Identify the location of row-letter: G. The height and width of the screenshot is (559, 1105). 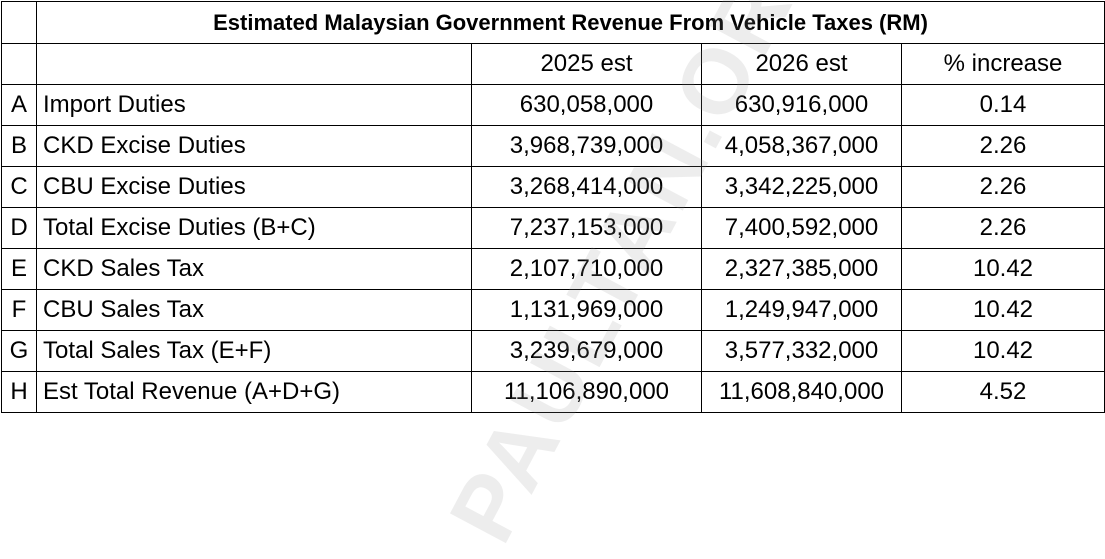
(19, 351).